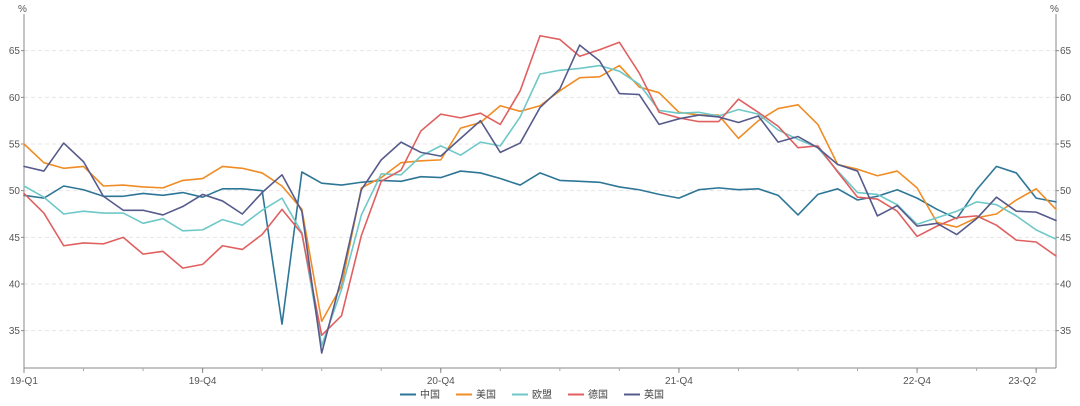 The height and width of the screenshot is (406, 1080). Describe the element at coordinates (15, 98) in the screenshot. I see `y-tick-label-left: 60` at that location.